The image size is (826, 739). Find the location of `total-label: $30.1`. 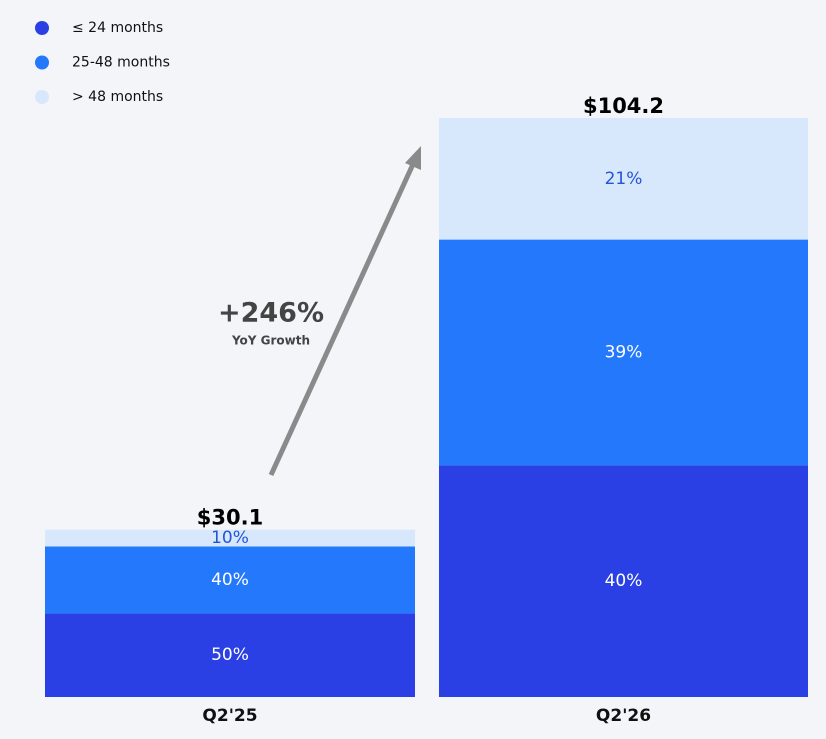

total-label: $30.1 is located at coordinates (230, 518).